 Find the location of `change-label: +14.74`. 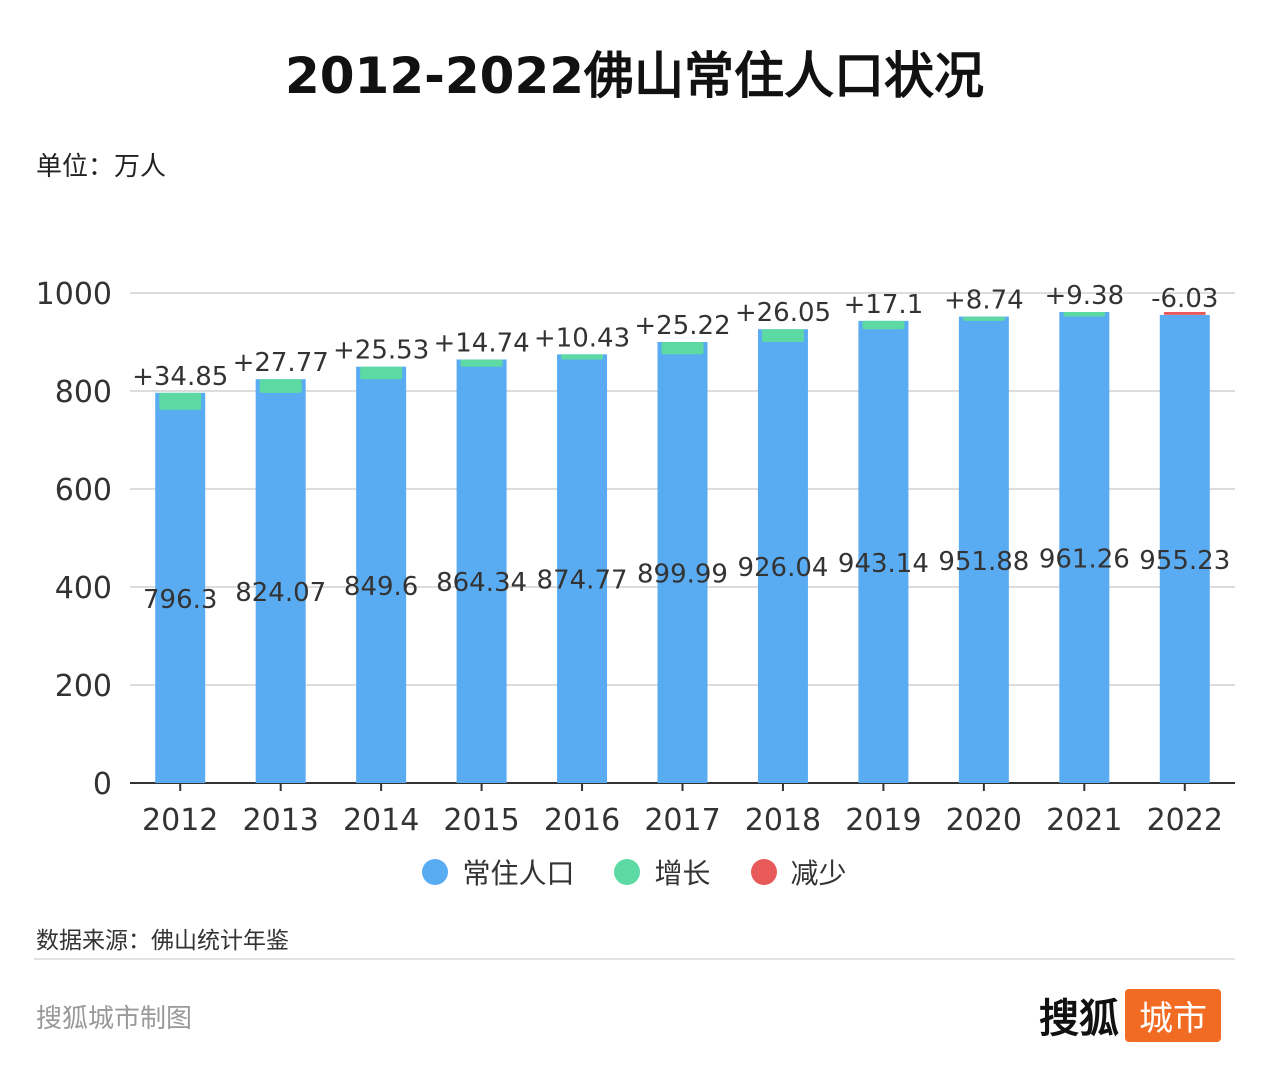

change-label: +14.74 is located at coordinates (481, 343).